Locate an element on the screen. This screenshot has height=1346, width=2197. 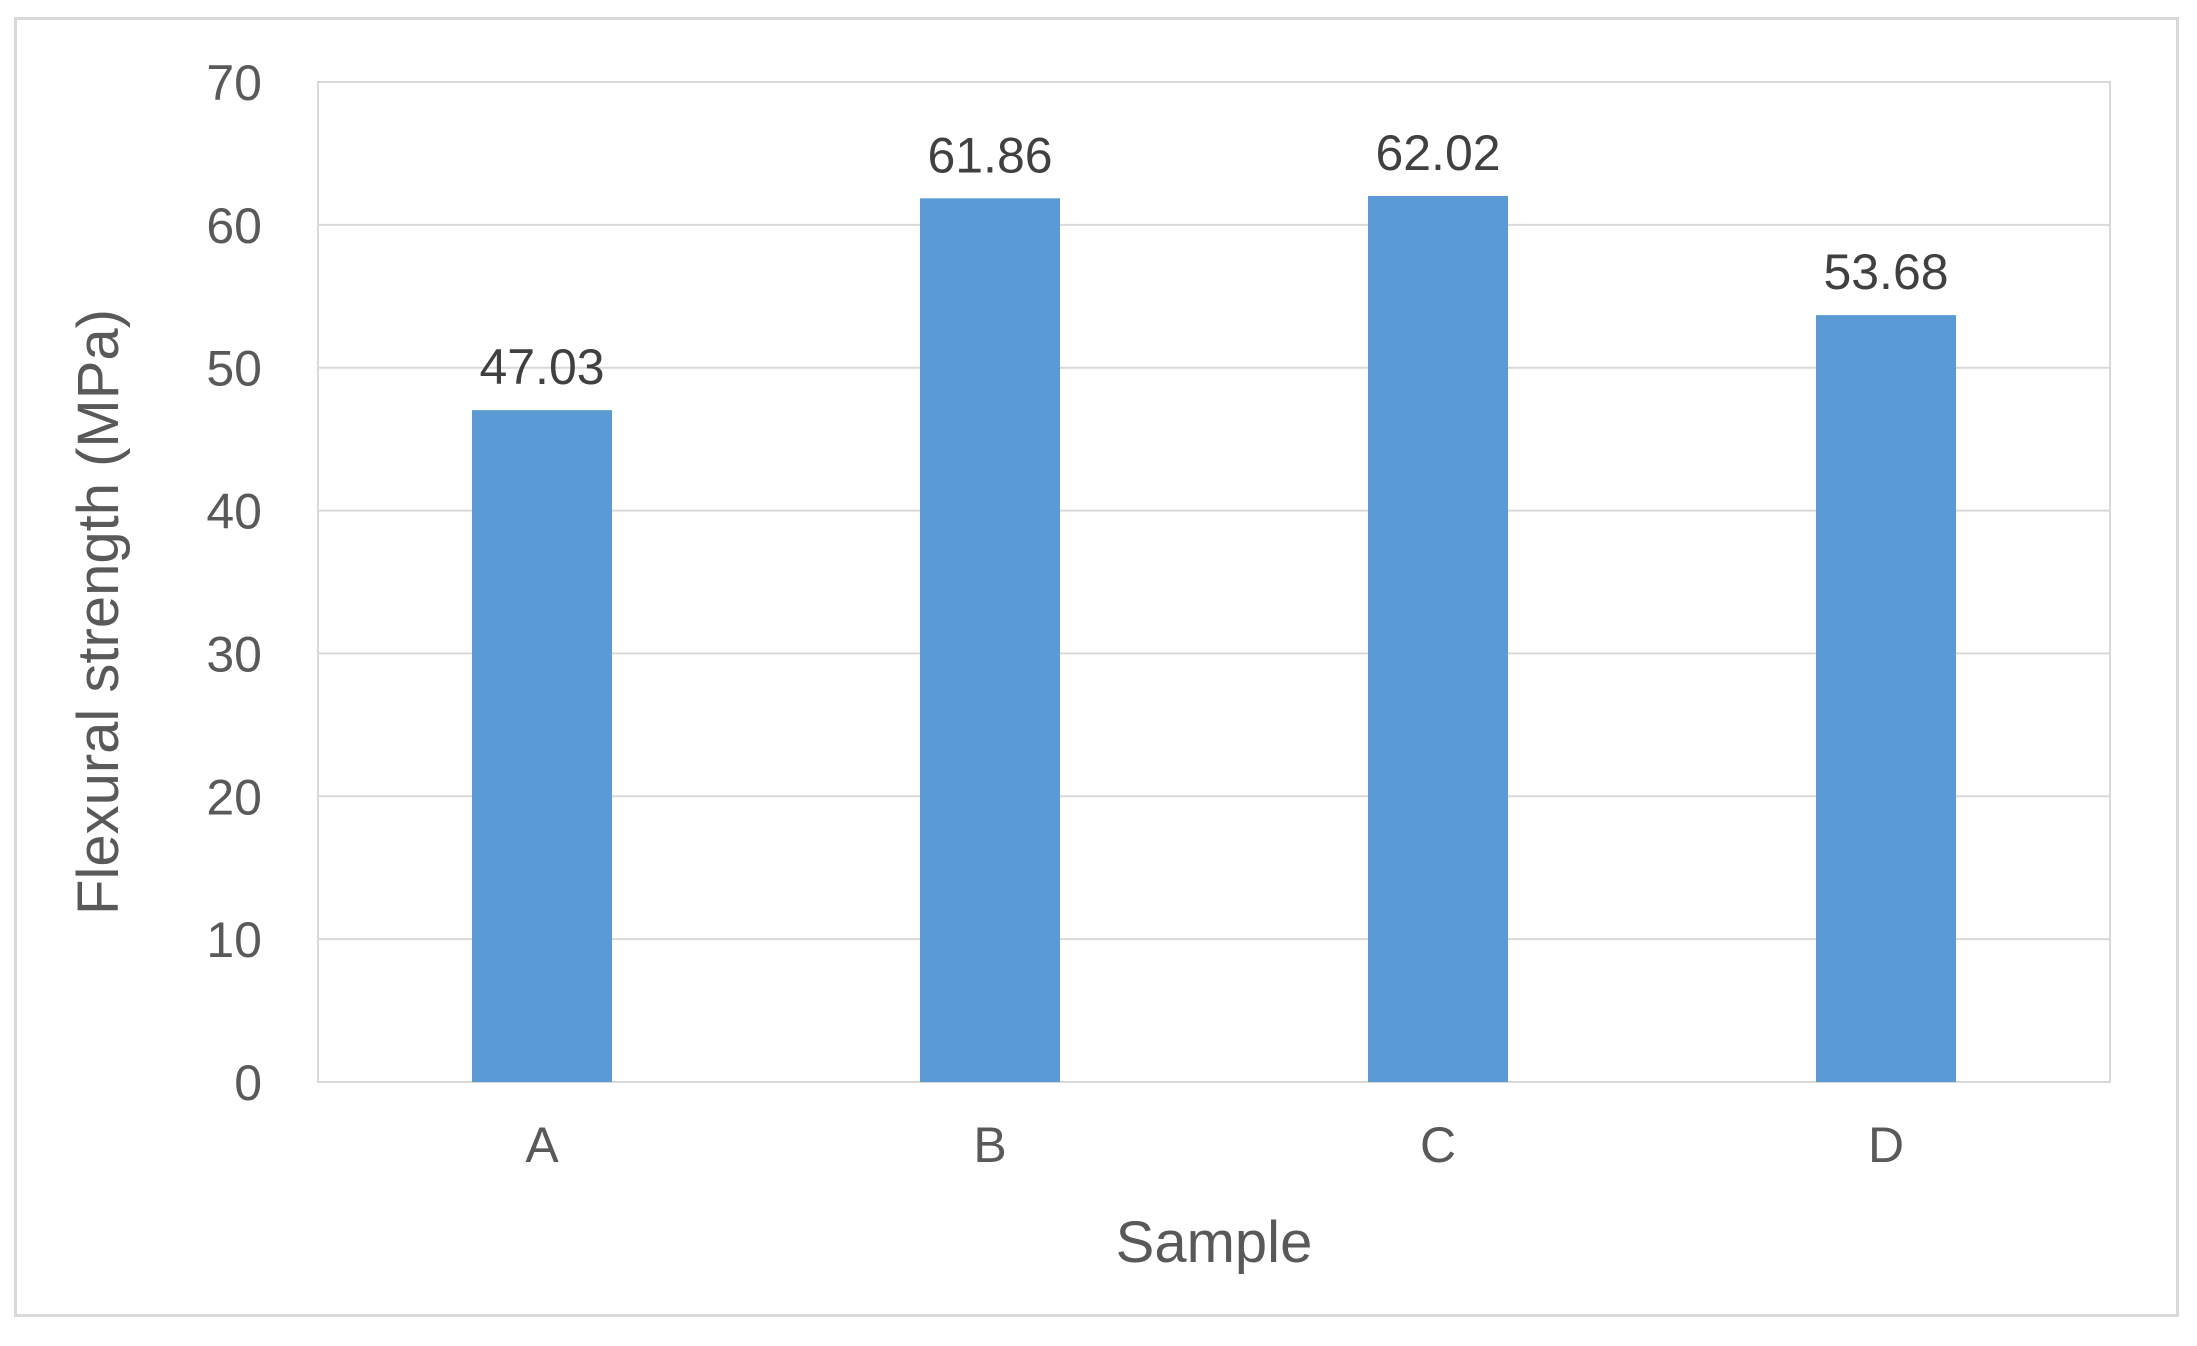
x-tick-label: C is located at coordinates (1438, 1145).